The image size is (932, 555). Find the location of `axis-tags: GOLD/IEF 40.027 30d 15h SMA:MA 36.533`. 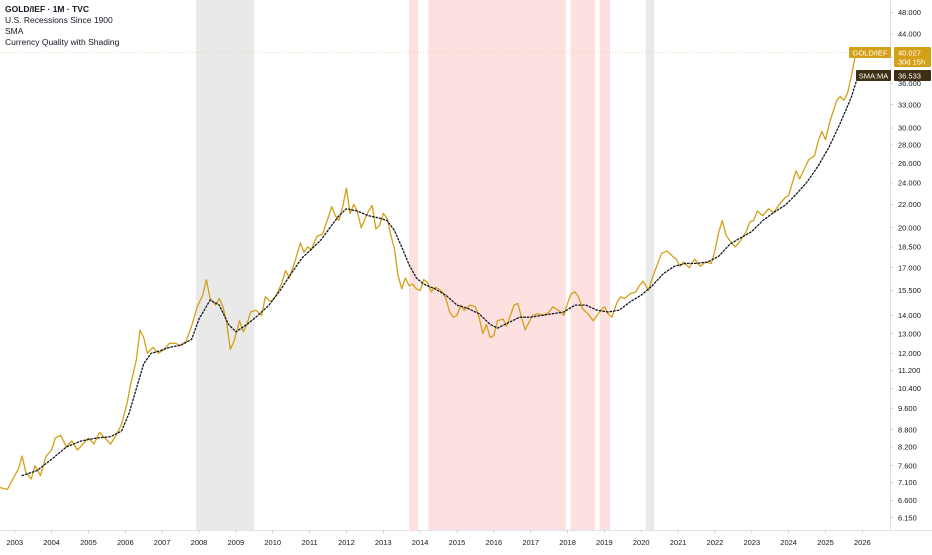

axis-tags: GOLD/IEF 40.027 30d 15h SMA:MA 36.533 is located at coordinates (465, 64).